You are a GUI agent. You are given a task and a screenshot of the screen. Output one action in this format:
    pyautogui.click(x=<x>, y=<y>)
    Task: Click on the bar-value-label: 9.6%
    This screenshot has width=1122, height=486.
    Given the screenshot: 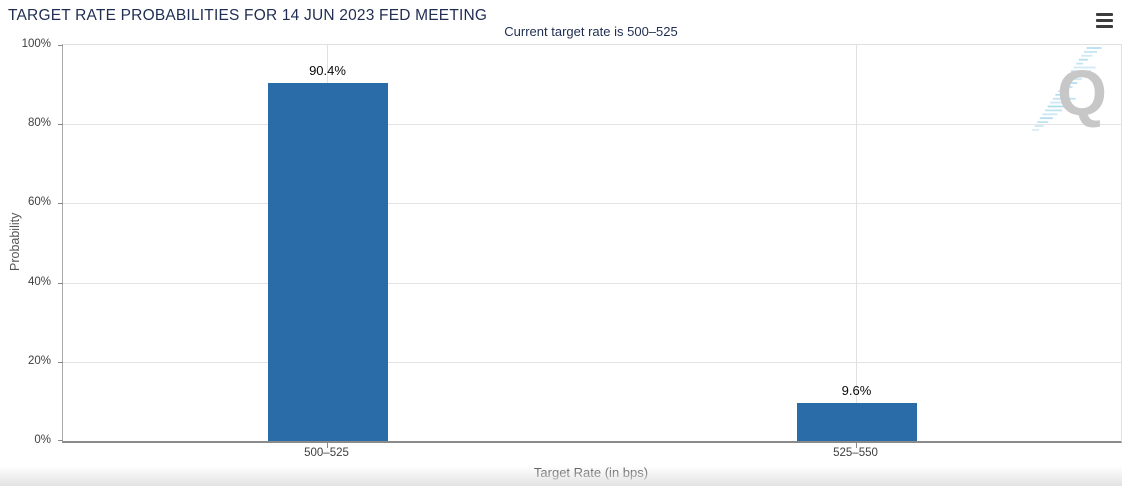 What is the action you would take?
    pyautogui.click(x=856, y=390)
    